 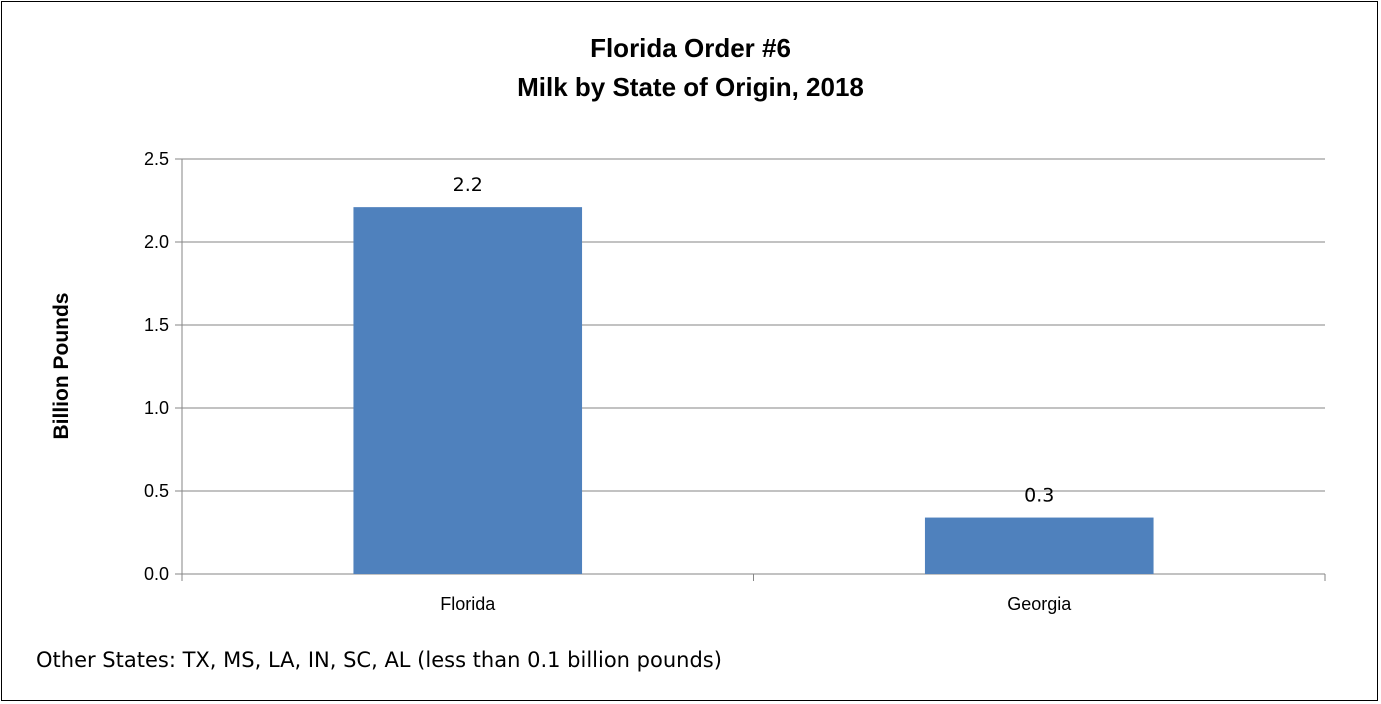 I want to click on chart-title: Florida Order #6, so click(x=690, y=48).